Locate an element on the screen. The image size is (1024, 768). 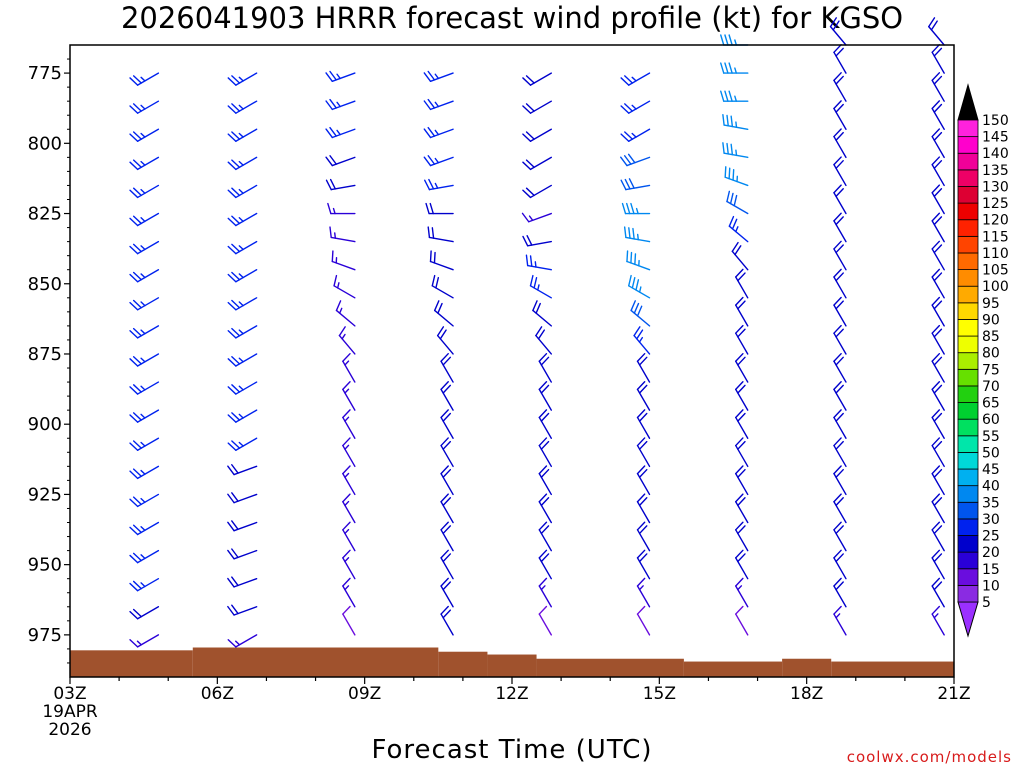
x-tick-label: 15Z is located at coordinates (659, 694).